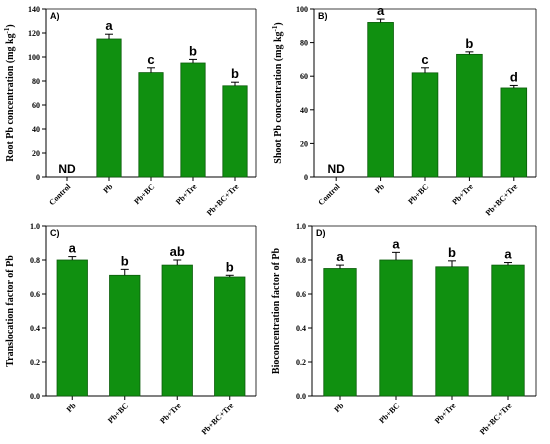  I want to click on significance-letter: ab, so click(177, 251).